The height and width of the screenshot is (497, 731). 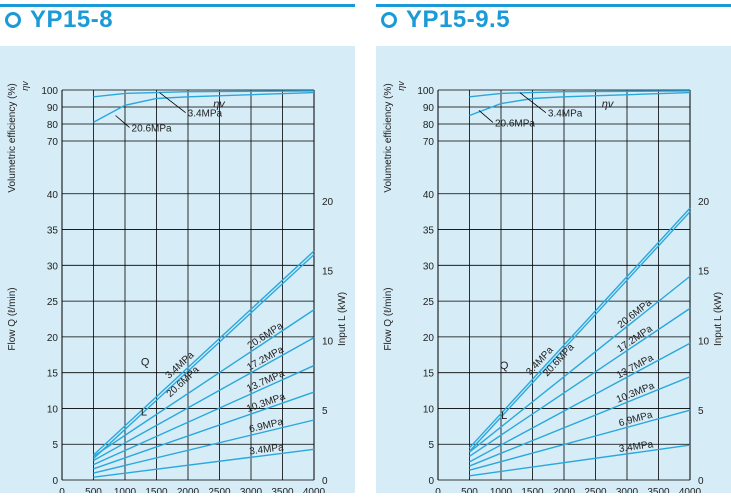 What do you see at coordinates (53, 409) in the screenshot?
I see `flow-tick-label: 10` at bounding box center [53, 409].